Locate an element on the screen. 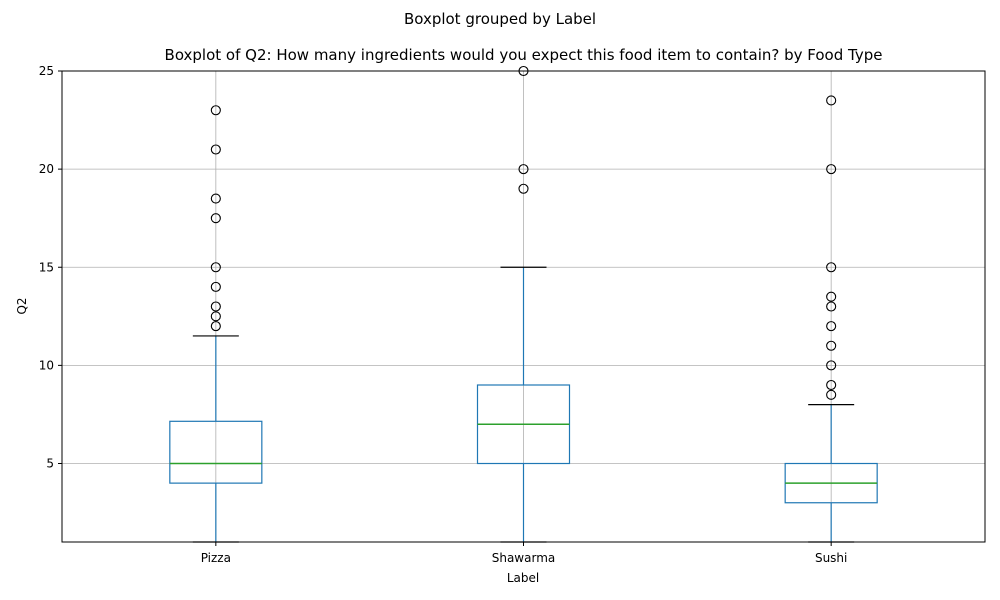  y-tick-label: 25 is located at coordinates (46, 71).